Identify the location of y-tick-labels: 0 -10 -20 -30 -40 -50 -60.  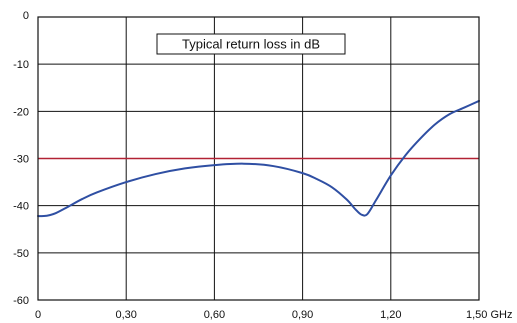
(21, 158).